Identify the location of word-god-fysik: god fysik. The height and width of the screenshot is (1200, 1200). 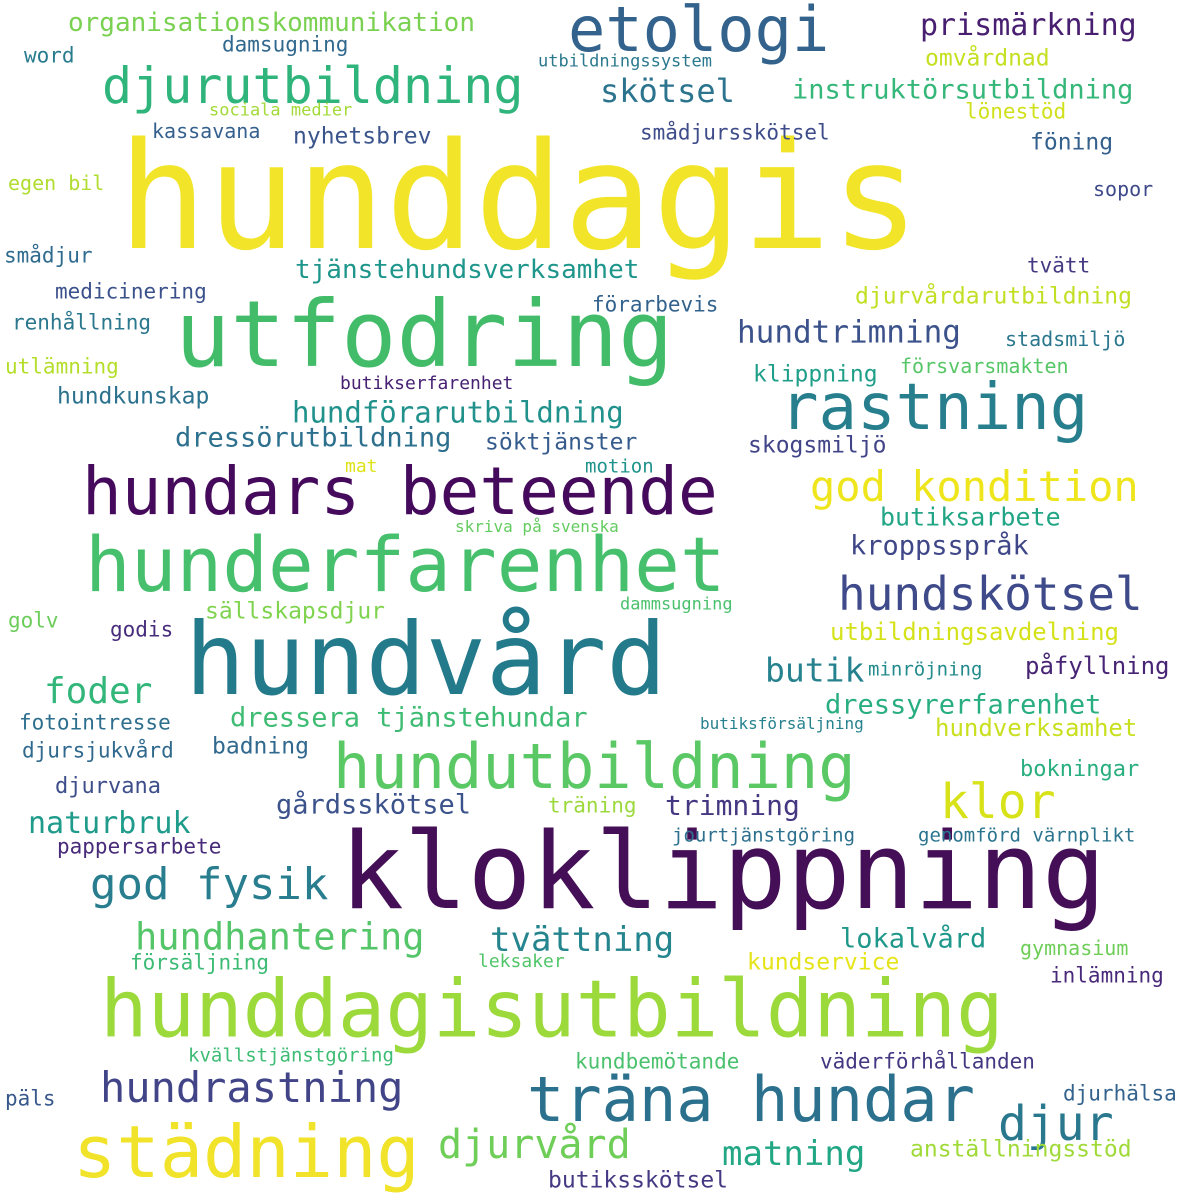
(209, 884).